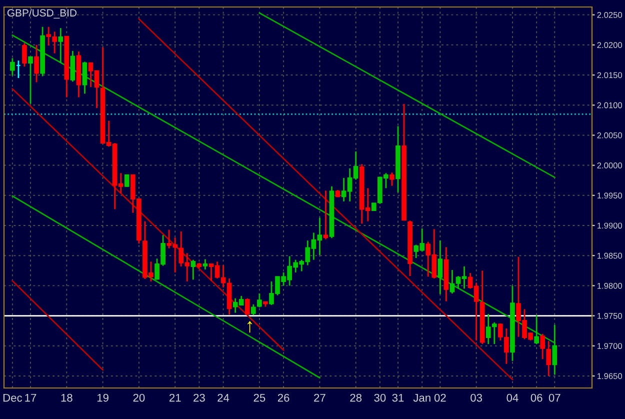 Image resolution: width=625 pixels, height=419 pixels. Describe the element at coordinates (175, 398) in the screenshot. I see `x-tick-label: 21` at that location.